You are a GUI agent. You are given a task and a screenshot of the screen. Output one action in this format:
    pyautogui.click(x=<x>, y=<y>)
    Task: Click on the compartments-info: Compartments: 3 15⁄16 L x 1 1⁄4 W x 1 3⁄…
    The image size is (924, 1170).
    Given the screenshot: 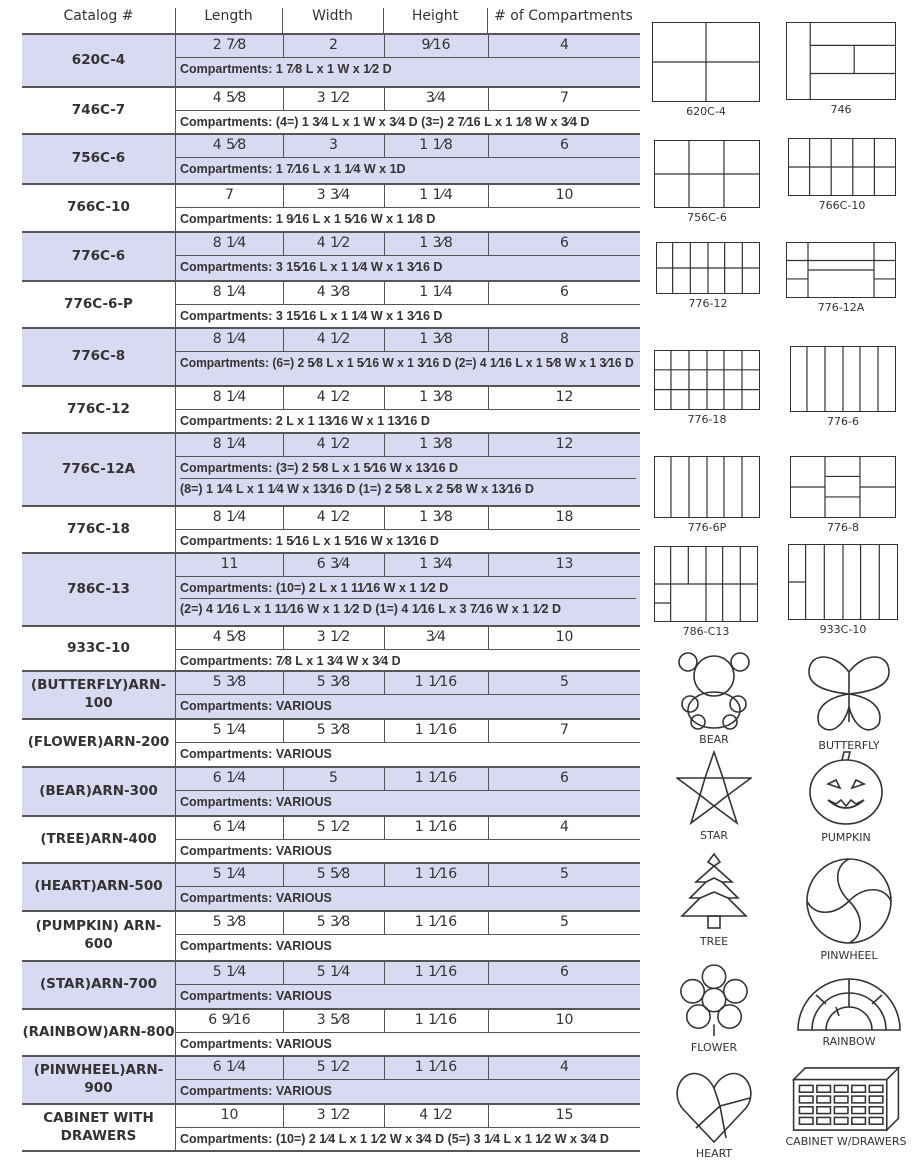 What is the action you would take?
    pyautogui.click(x=407, y=268)
    